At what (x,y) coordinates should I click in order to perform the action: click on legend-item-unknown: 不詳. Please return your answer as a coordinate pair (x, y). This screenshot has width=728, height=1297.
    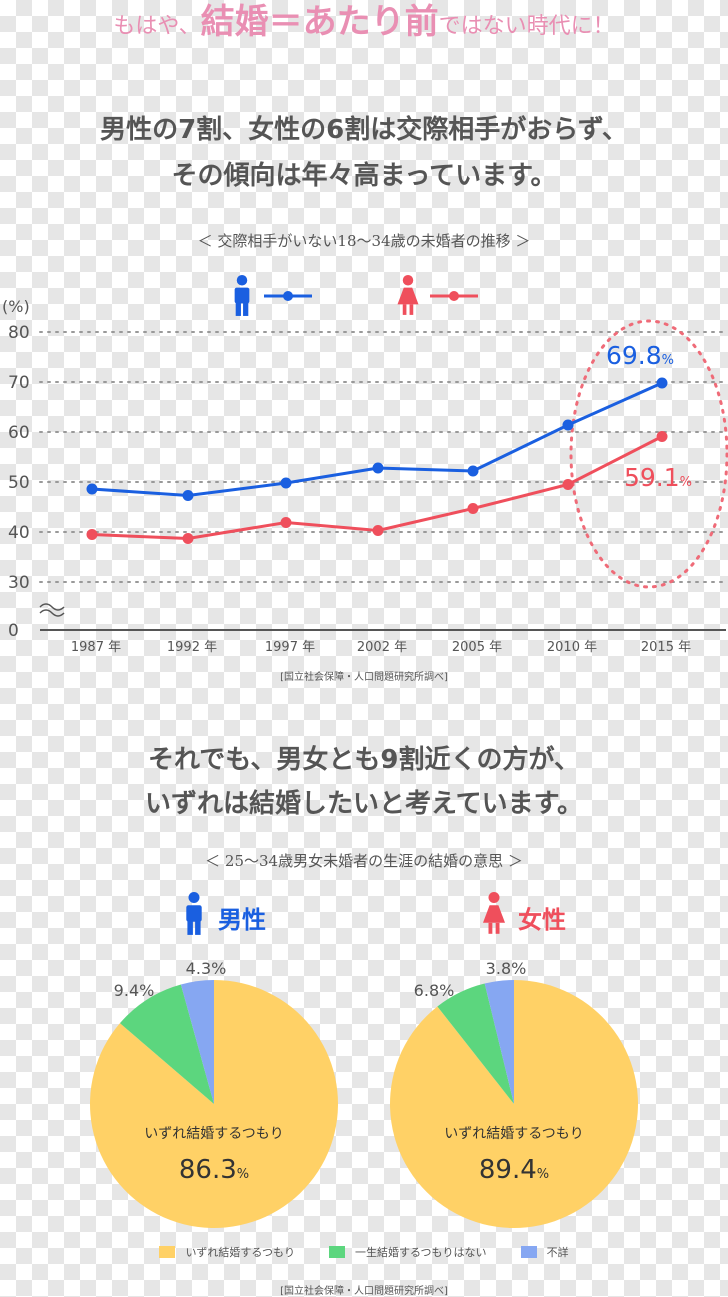
    Looking at the image, I should click on (544, 1252).